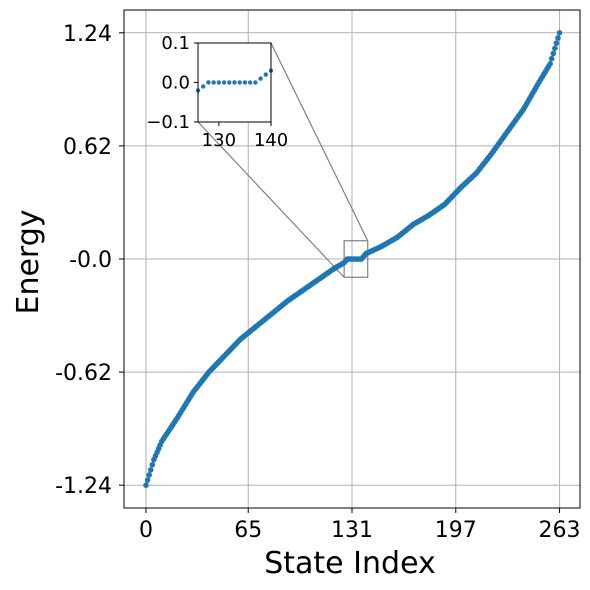 This screenshot has height=590, width=590. Describe the element at coordinates (352, 530) in the screenshot. I see `x-tick-label: 131` at that location.